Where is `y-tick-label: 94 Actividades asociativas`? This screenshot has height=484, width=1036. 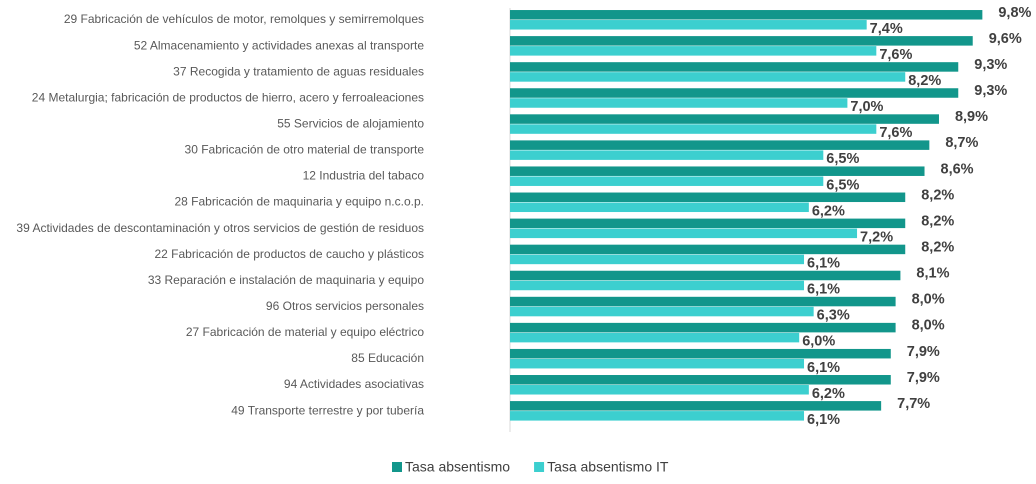
y-tick-label: 94 Actividades asociativas is located at coordinates (354, 384).